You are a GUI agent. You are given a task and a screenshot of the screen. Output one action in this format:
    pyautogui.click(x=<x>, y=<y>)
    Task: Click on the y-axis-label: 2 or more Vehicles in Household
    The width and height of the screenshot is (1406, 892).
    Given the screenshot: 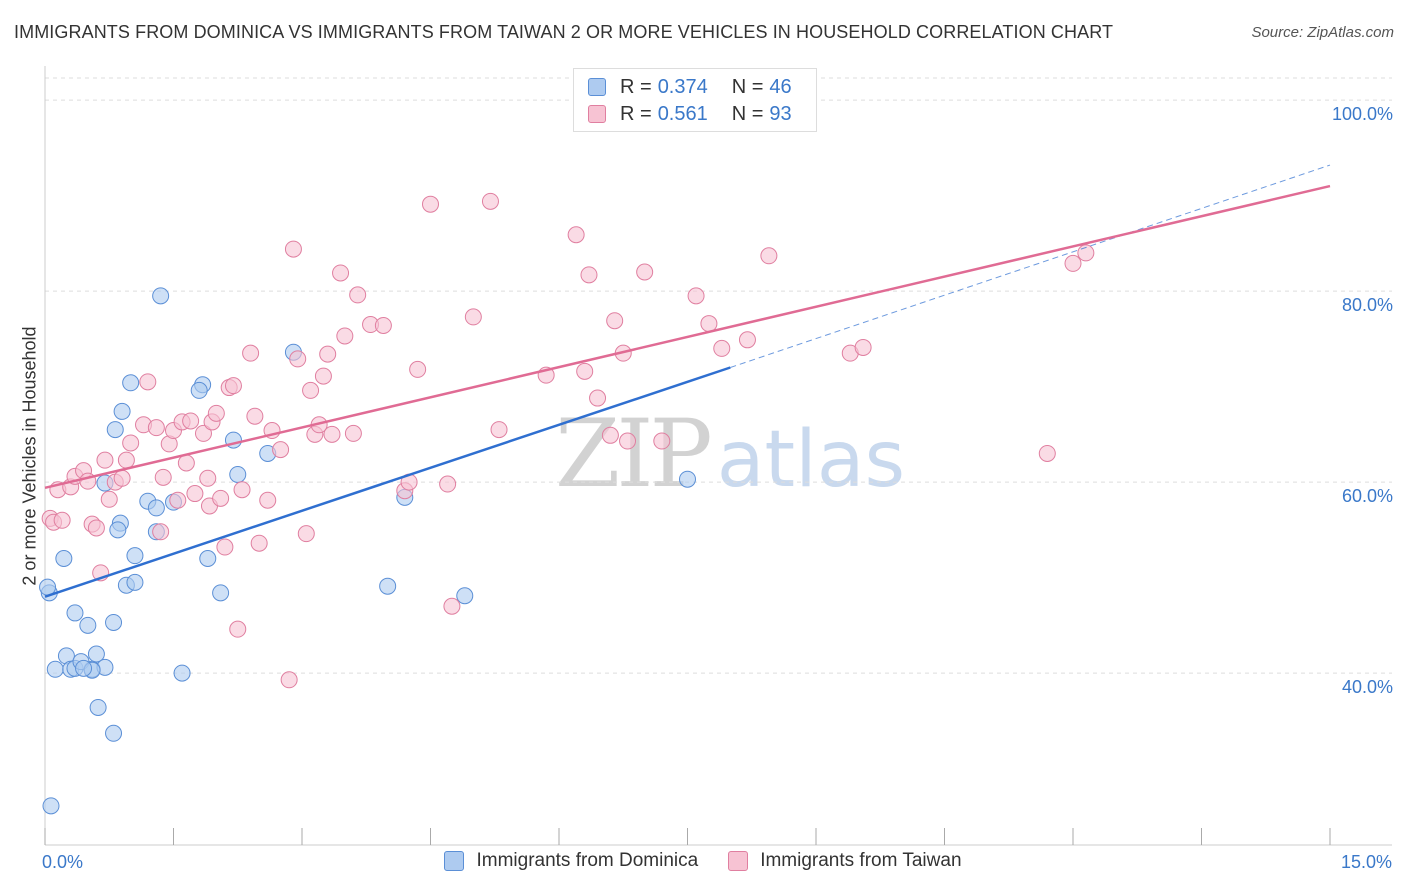 What is the action you would take?
    pyautogui.click(x=29, y=456)
    